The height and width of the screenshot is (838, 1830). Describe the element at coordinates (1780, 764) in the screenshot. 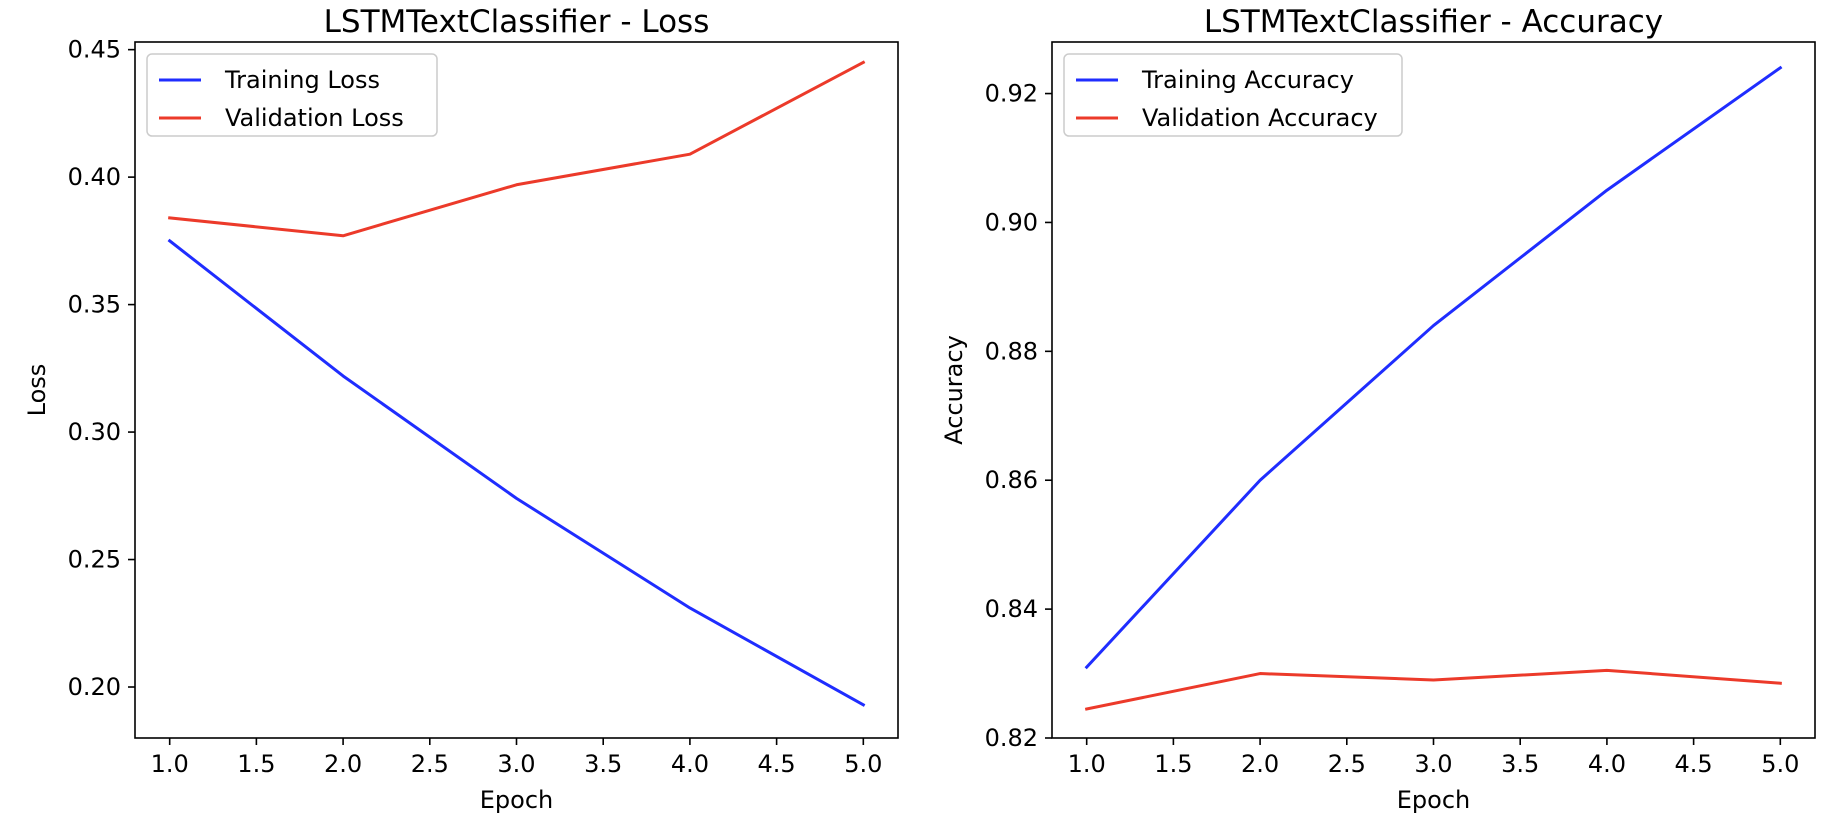

I see `accuracy-x-tick-label: 5.0` at that location.